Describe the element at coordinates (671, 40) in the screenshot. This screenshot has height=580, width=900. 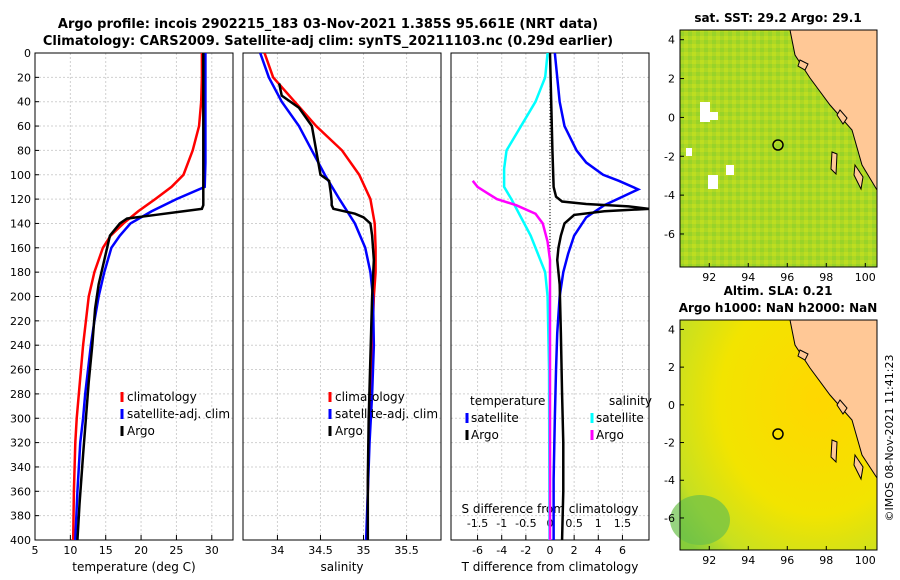
I see `map-y-tick-label: 4` at that location.